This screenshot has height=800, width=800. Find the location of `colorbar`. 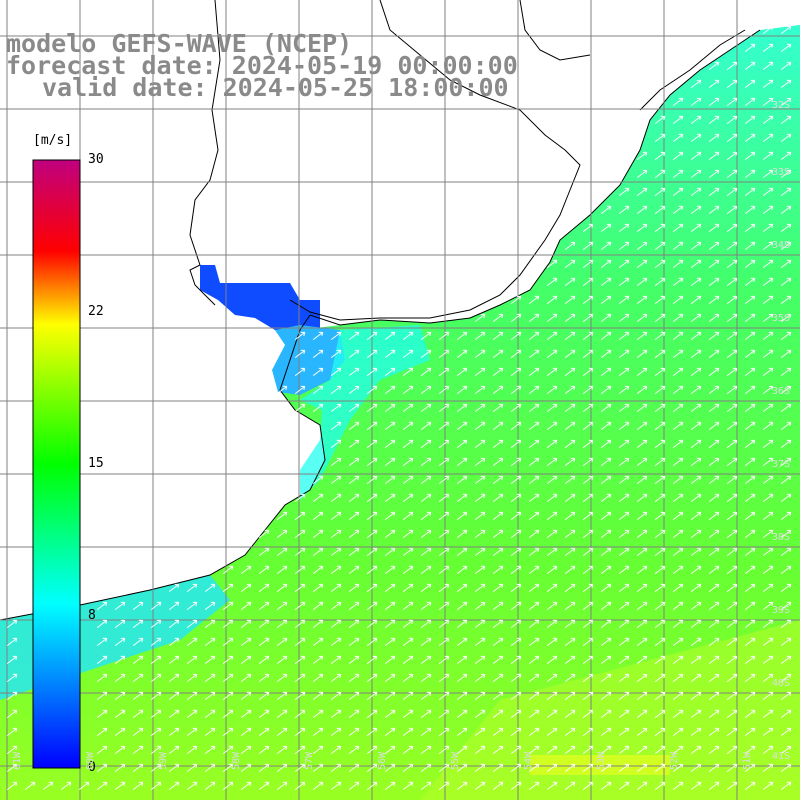

colorbar is located at coordinates (56, 464).